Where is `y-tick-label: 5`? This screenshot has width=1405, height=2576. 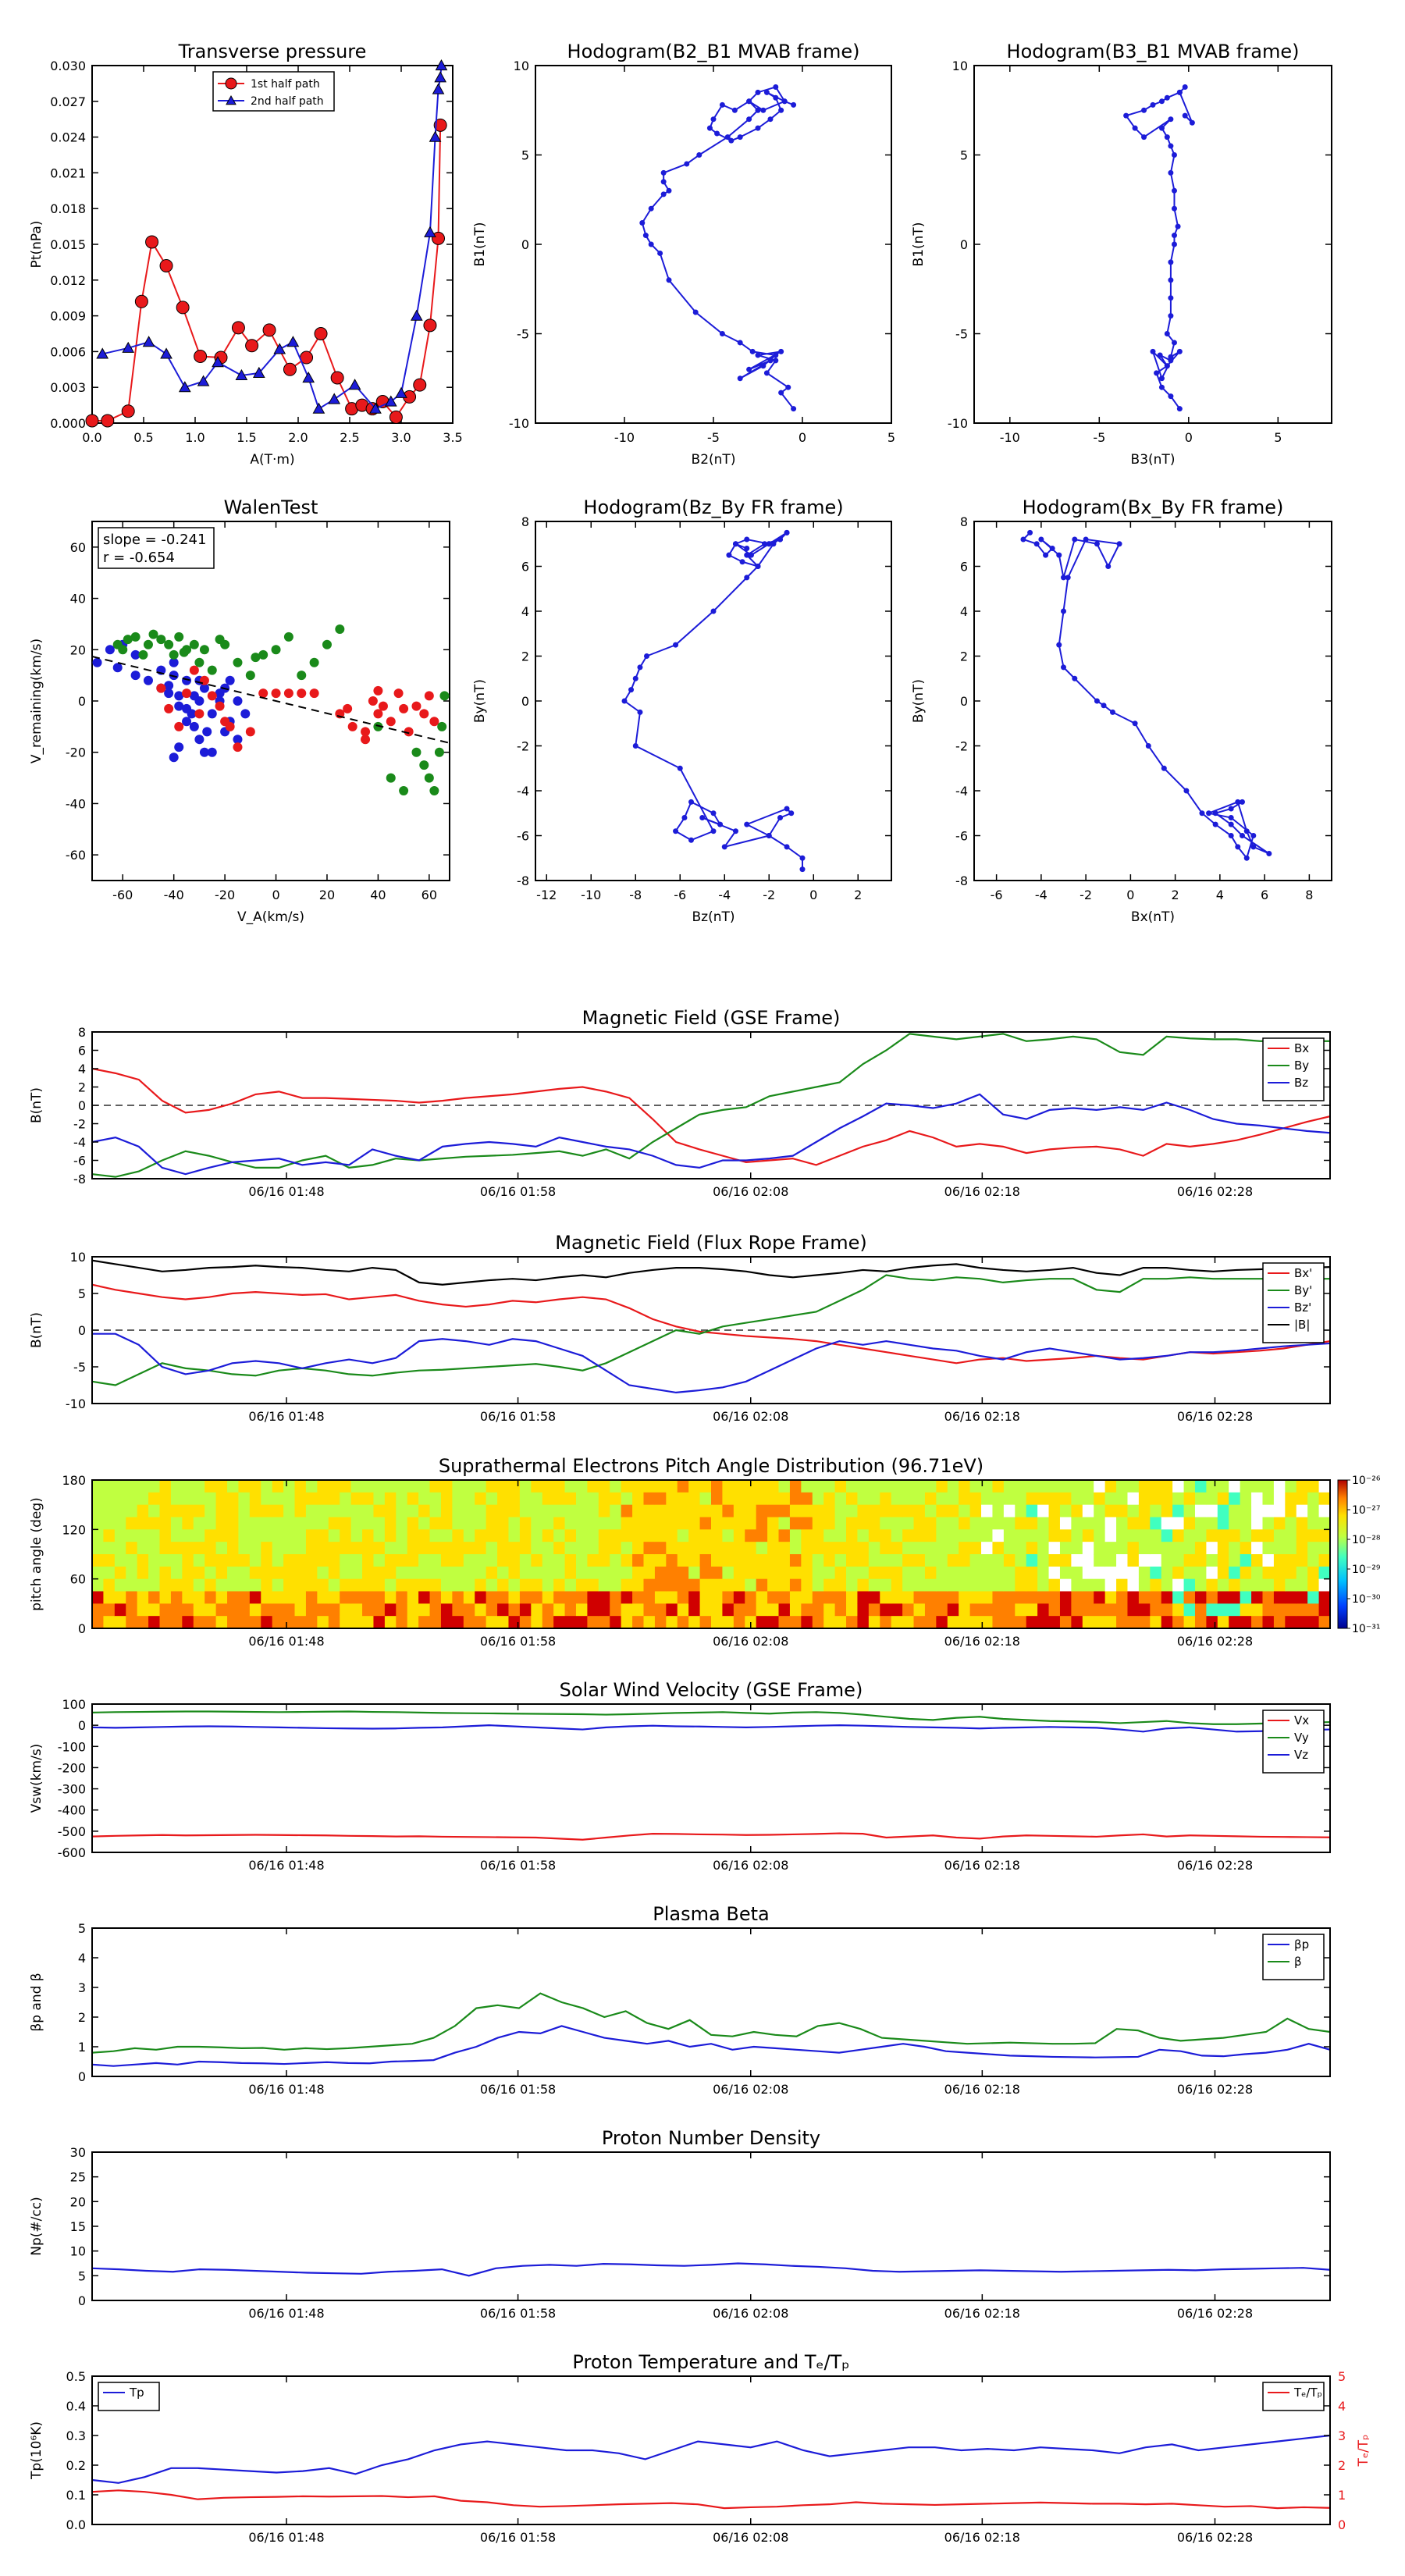
y-tick-label: 5 is located at coordinates (964, 155).